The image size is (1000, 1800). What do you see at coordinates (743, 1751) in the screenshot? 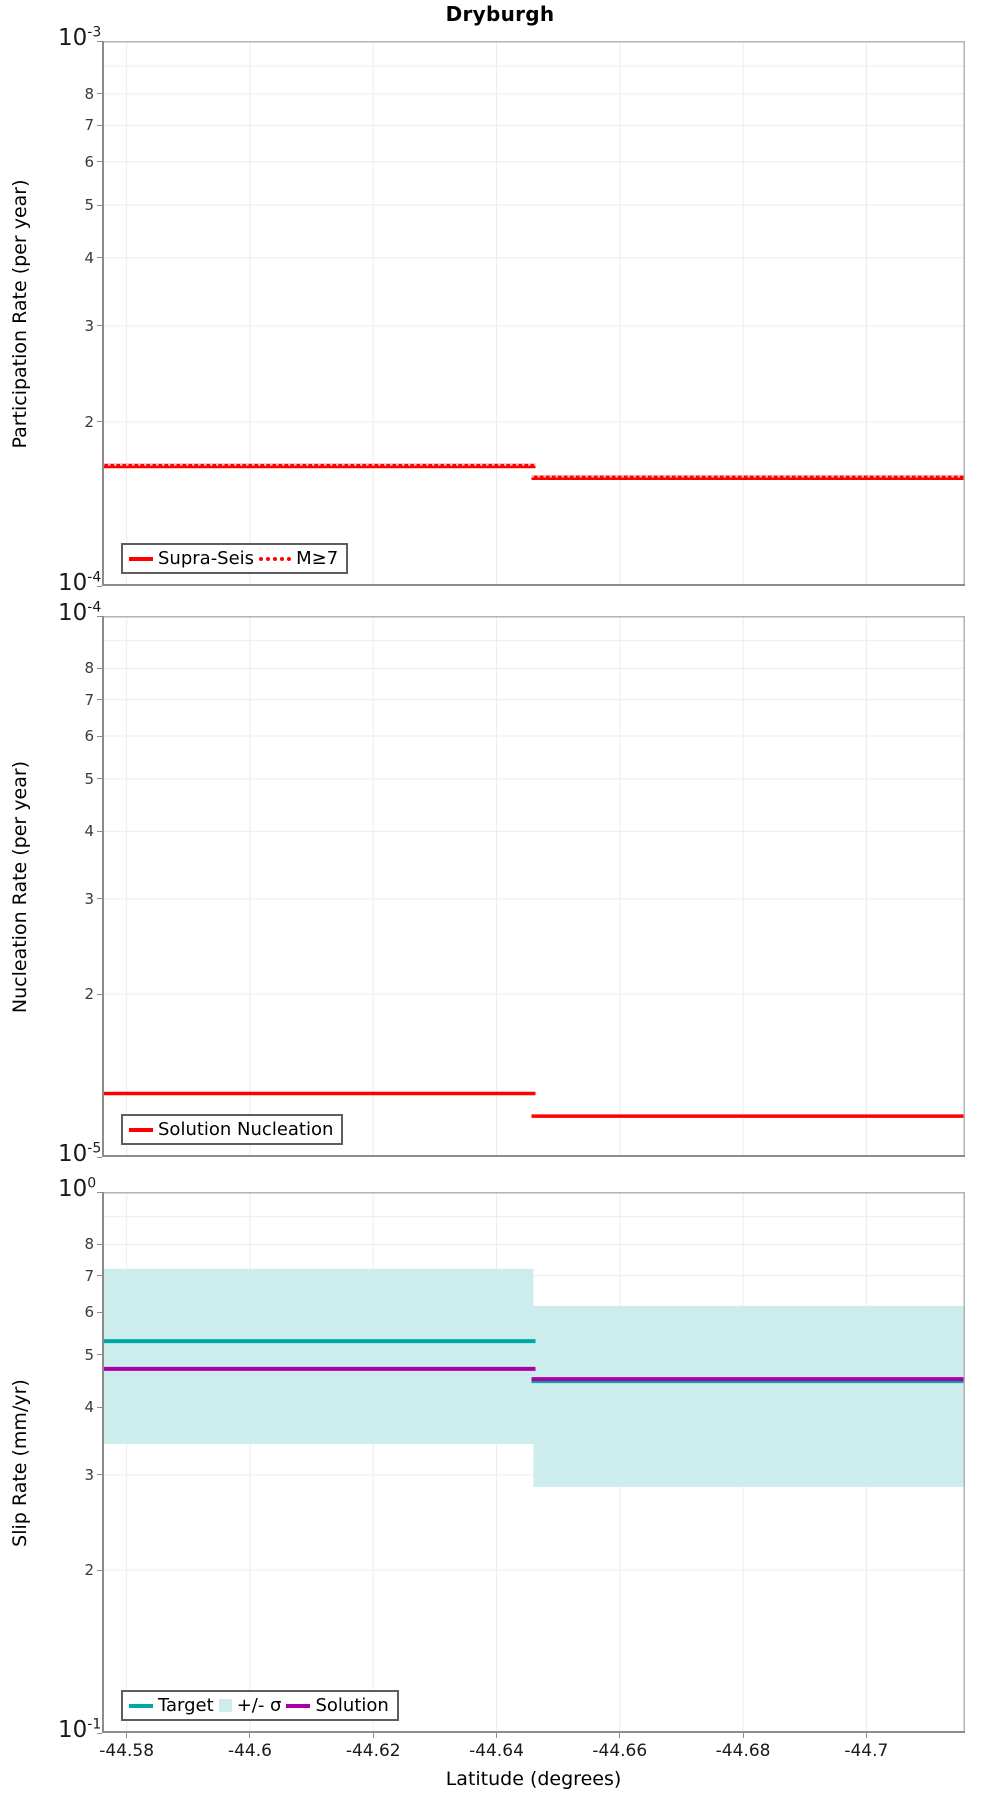
I see `x-tick-label: -44.68` at bounding box center [743, 1751].